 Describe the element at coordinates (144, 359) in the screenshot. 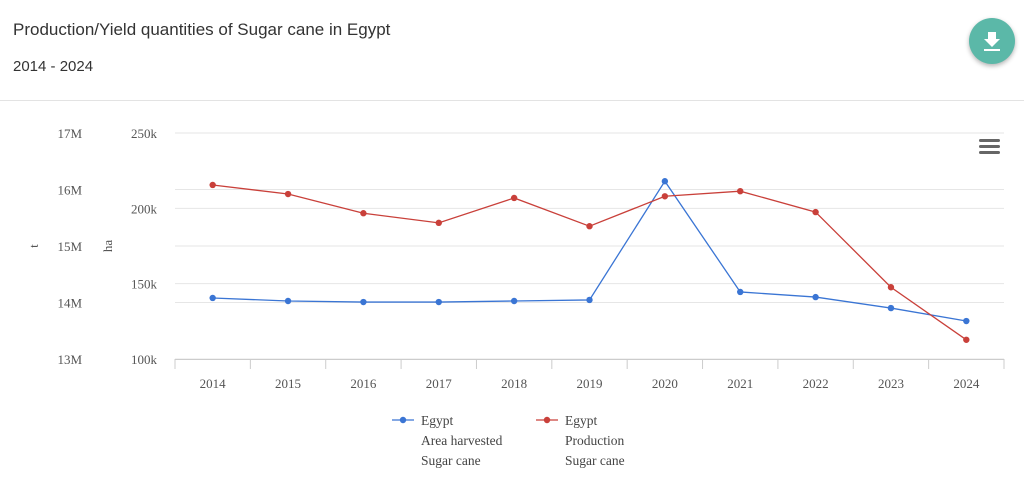

I see `y-tick-label-ha: 100k` at that location.